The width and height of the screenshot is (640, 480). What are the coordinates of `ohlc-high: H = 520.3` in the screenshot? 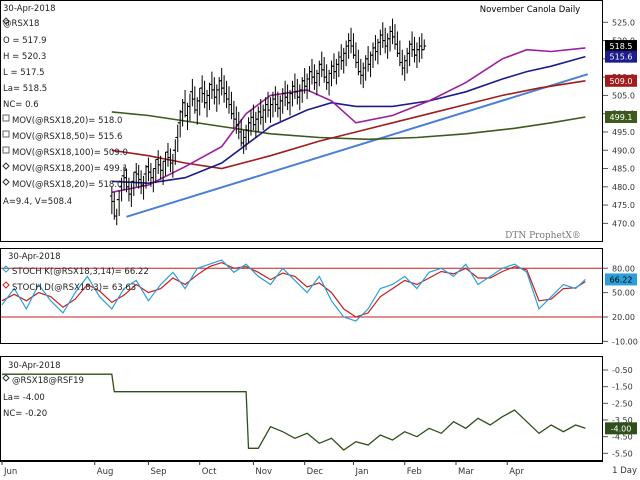 It's located at (24, 57).